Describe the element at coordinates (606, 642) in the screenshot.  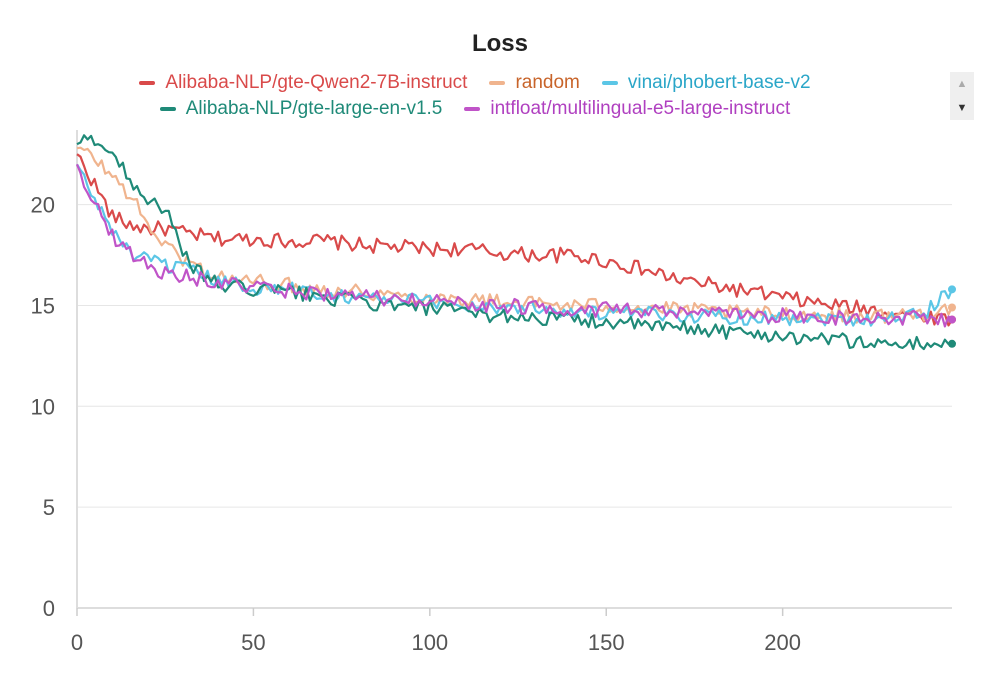
I see `x-tick-label: 150` at that location.